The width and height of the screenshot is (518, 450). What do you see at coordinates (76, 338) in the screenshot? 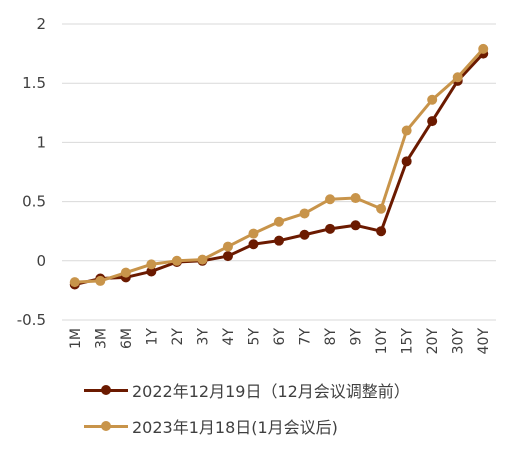
I see `x-tick-label: 1M` at bounding box center [76, 338].